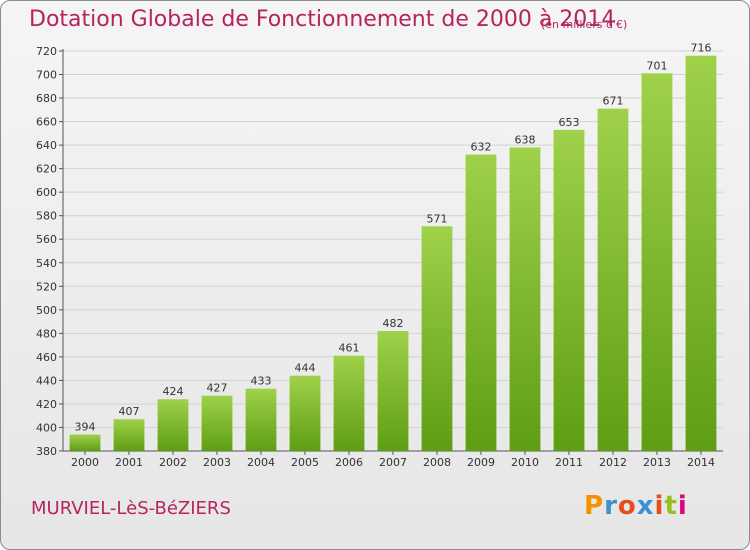 The width and height of the screenshot is (750, 550). I want to click on x-tick-label: 2001, so click(129, 462).